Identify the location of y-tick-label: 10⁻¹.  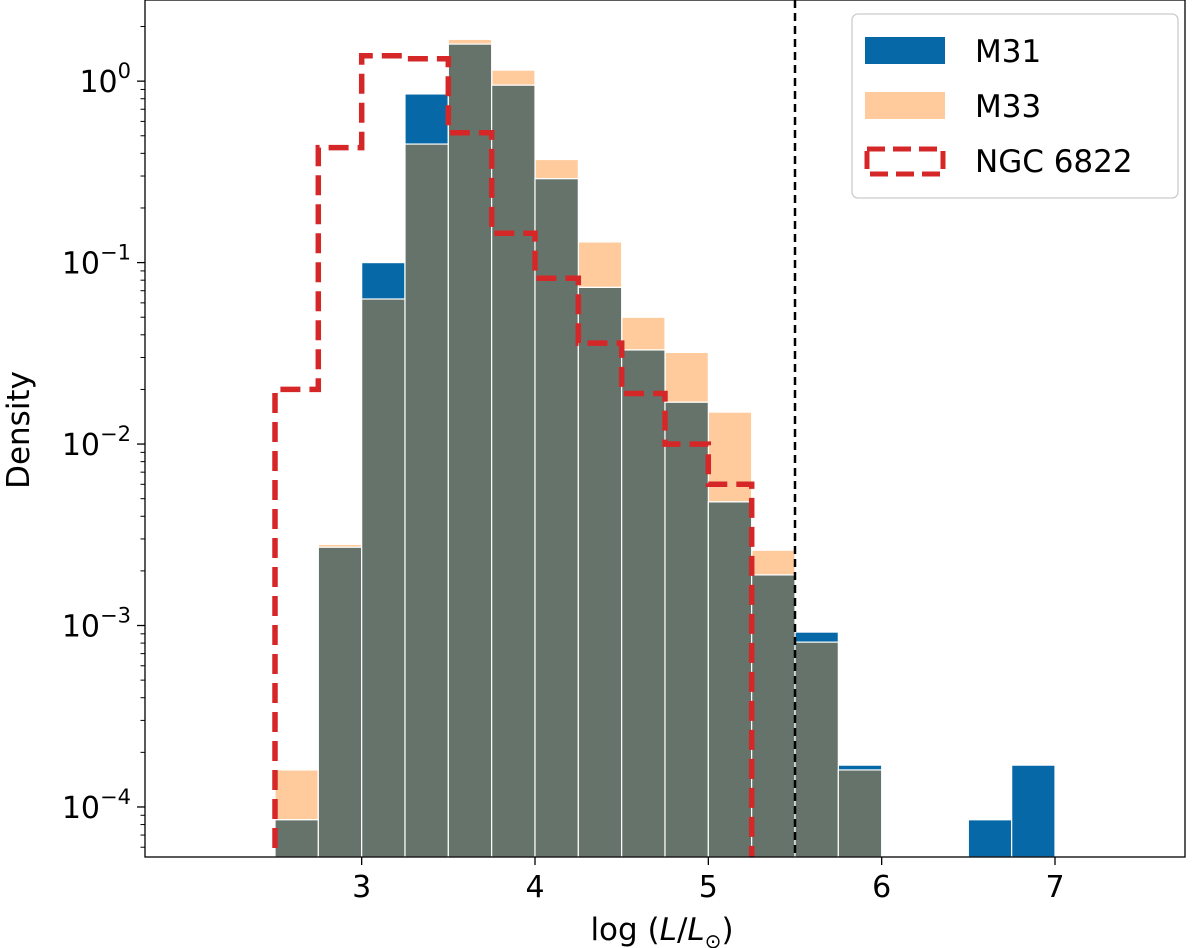
(96, 261).